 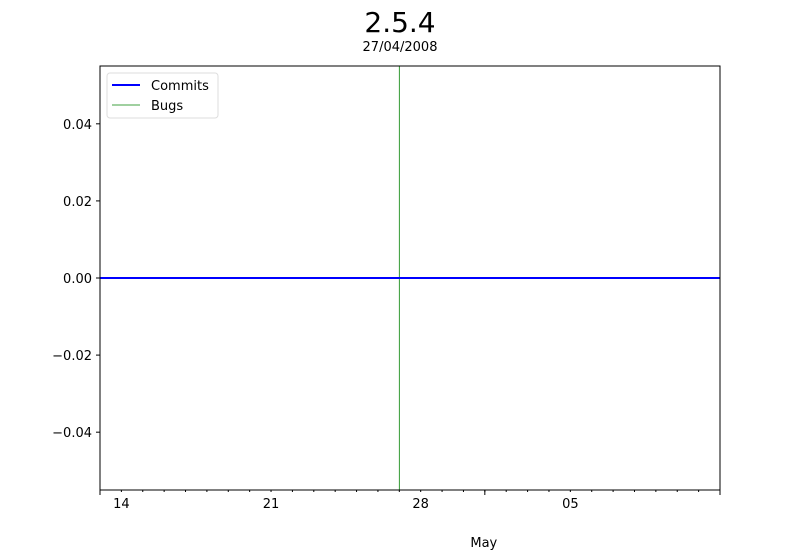 What do you see at coordinates (72, 356) in the screenshot?
I see `y-tick-label: −0.02` at bounding box center [72, 356].